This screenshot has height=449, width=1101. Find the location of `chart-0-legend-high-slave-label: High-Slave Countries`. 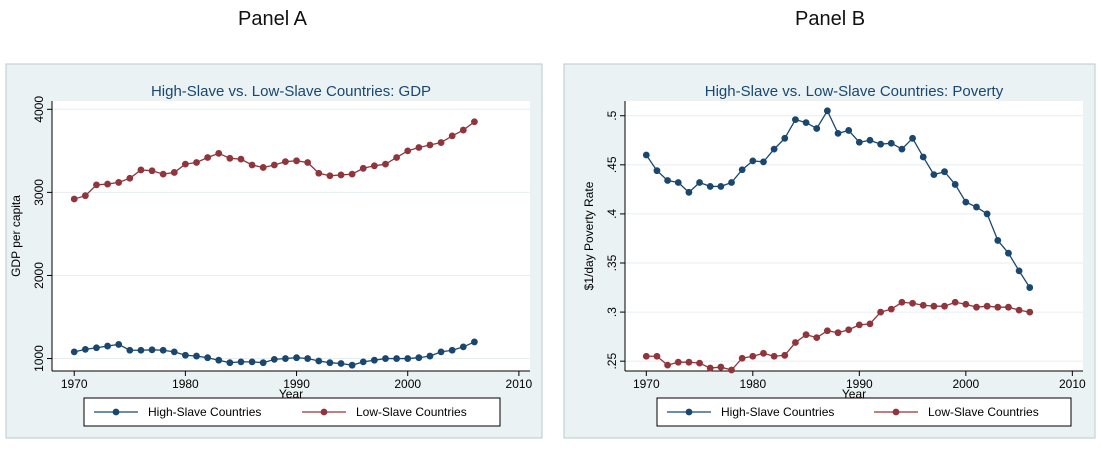

chart-0-legend-high-slave-label: High-Slave Countries is located at coordinates (204, 412).